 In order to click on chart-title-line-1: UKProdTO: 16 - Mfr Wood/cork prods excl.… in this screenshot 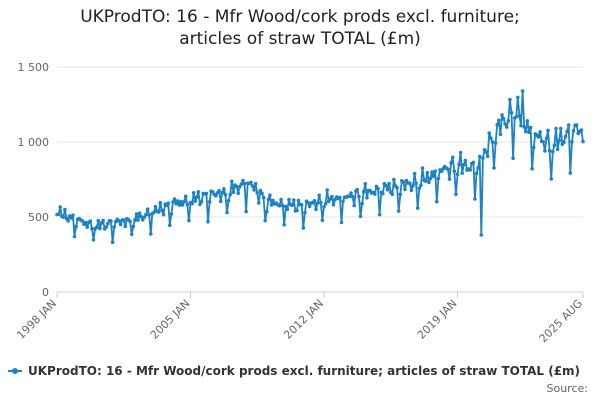, I will do `click(300, 17)`.